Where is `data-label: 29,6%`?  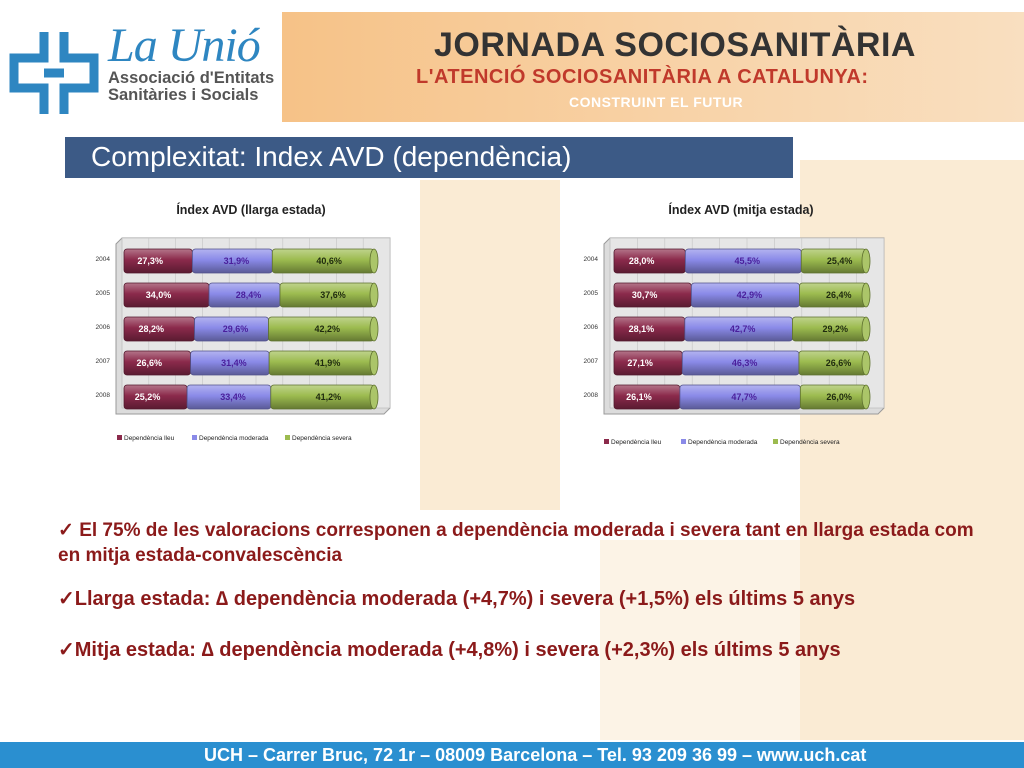 data-label: 29,6% is located at coordinates (236, 329).